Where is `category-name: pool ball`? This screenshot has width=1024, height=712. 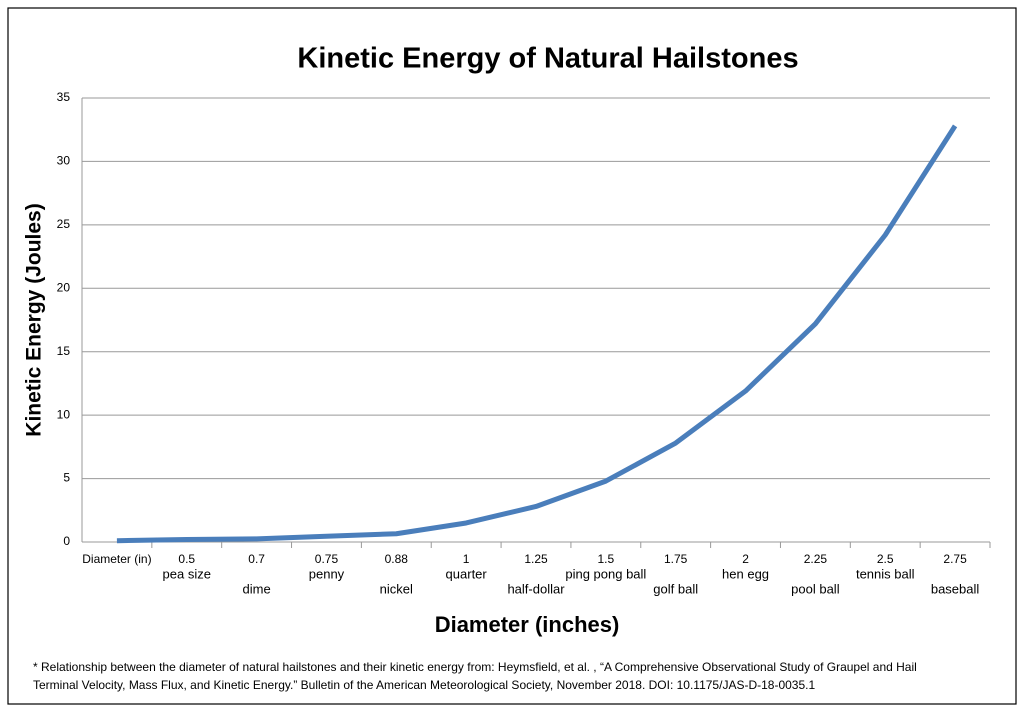
category-name: pool ball is located at coordinates (815, 588).